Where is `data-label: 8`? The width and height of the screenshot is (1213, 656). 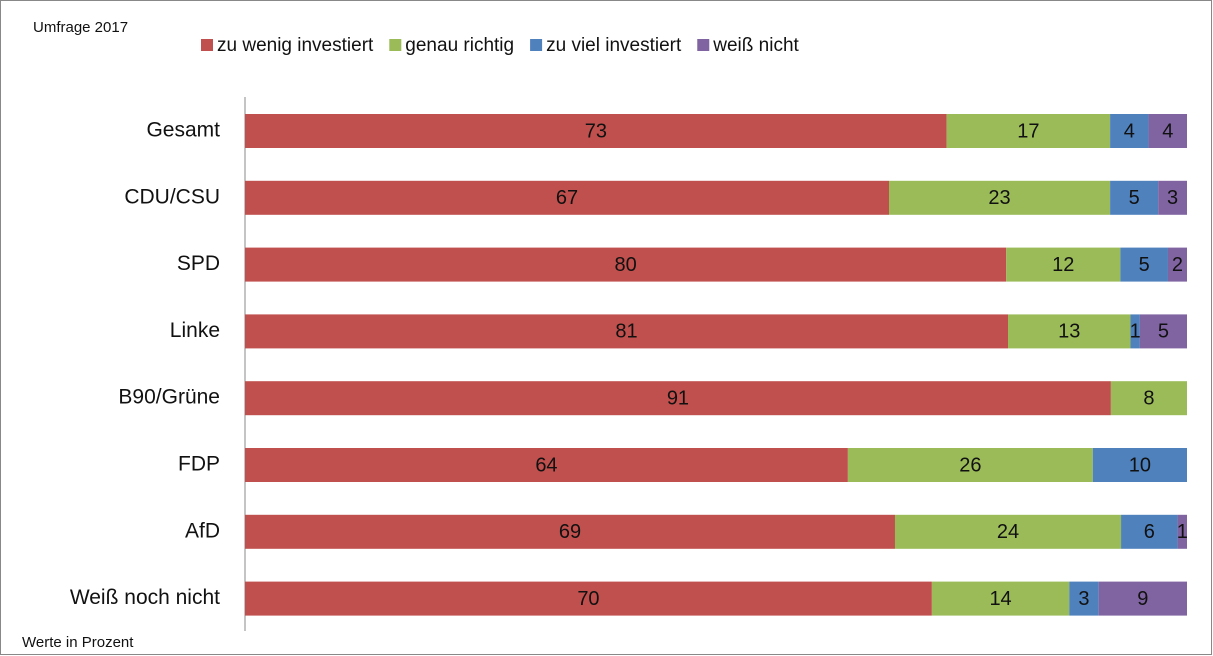
data-label: 8 is located at coordinates (1148, 398).